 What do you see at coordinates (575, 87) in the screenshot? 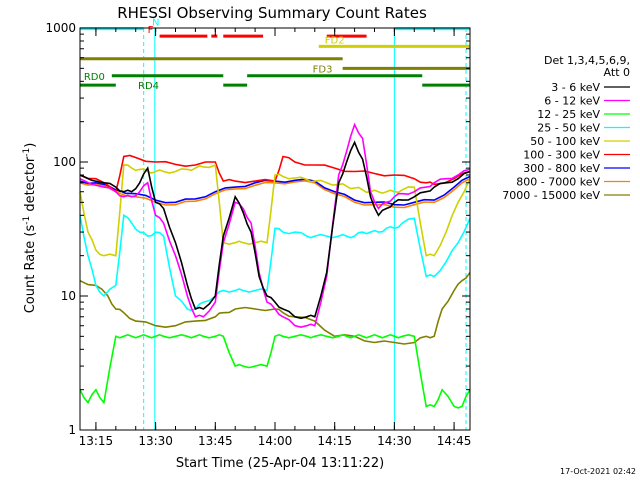
I see `legend-label-0: 3 - 6 keV` at bounding box center [575, 87].